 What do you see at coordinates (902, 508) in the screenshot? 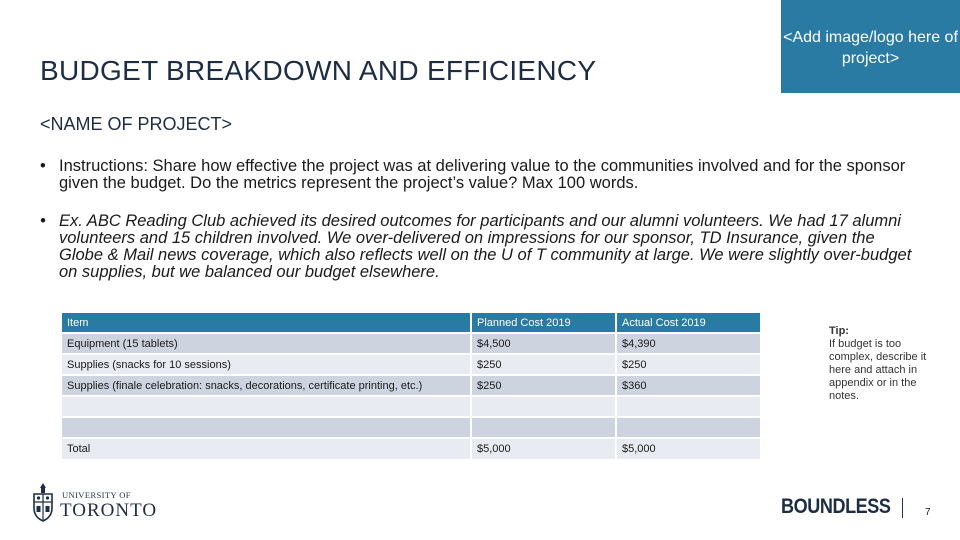
I see `footer-divider` at bounding box center [902, 508].